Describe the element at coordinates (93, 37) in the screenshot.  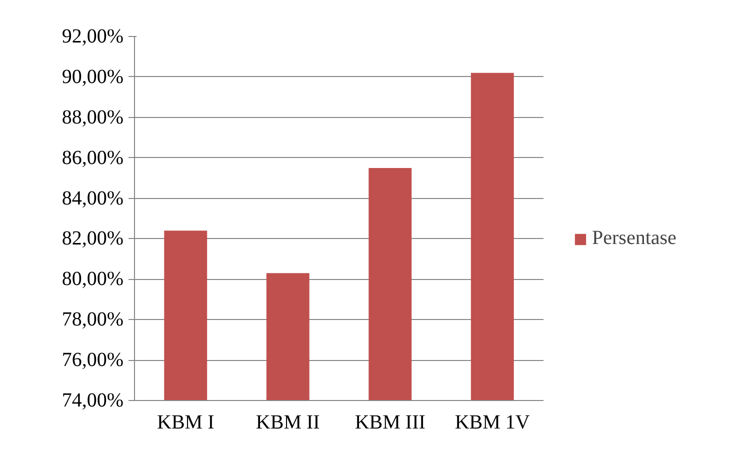
I see `y-tick-label: 92,00%` at that location.